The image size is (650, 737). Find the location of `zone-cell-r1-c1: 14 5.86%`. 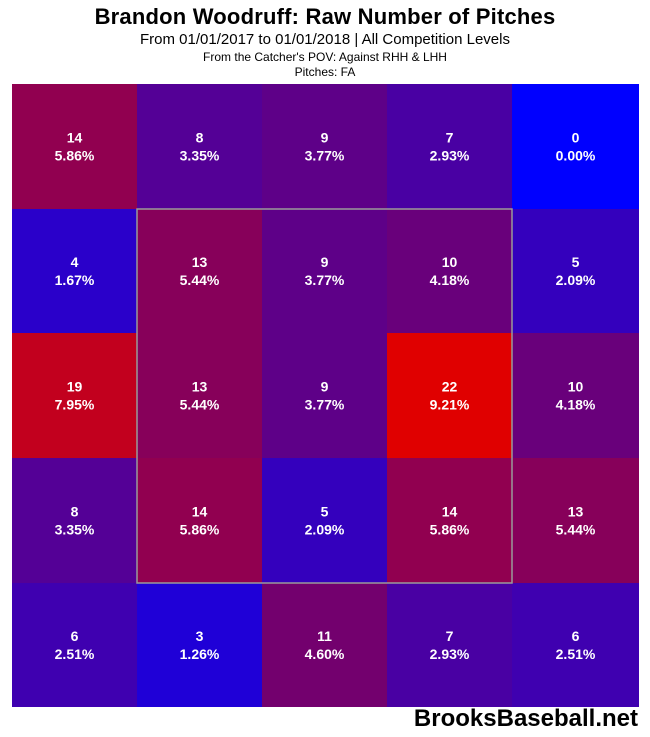

zone-cell-r1-c1: 14 5.86% is located at coordinates (74, 146).